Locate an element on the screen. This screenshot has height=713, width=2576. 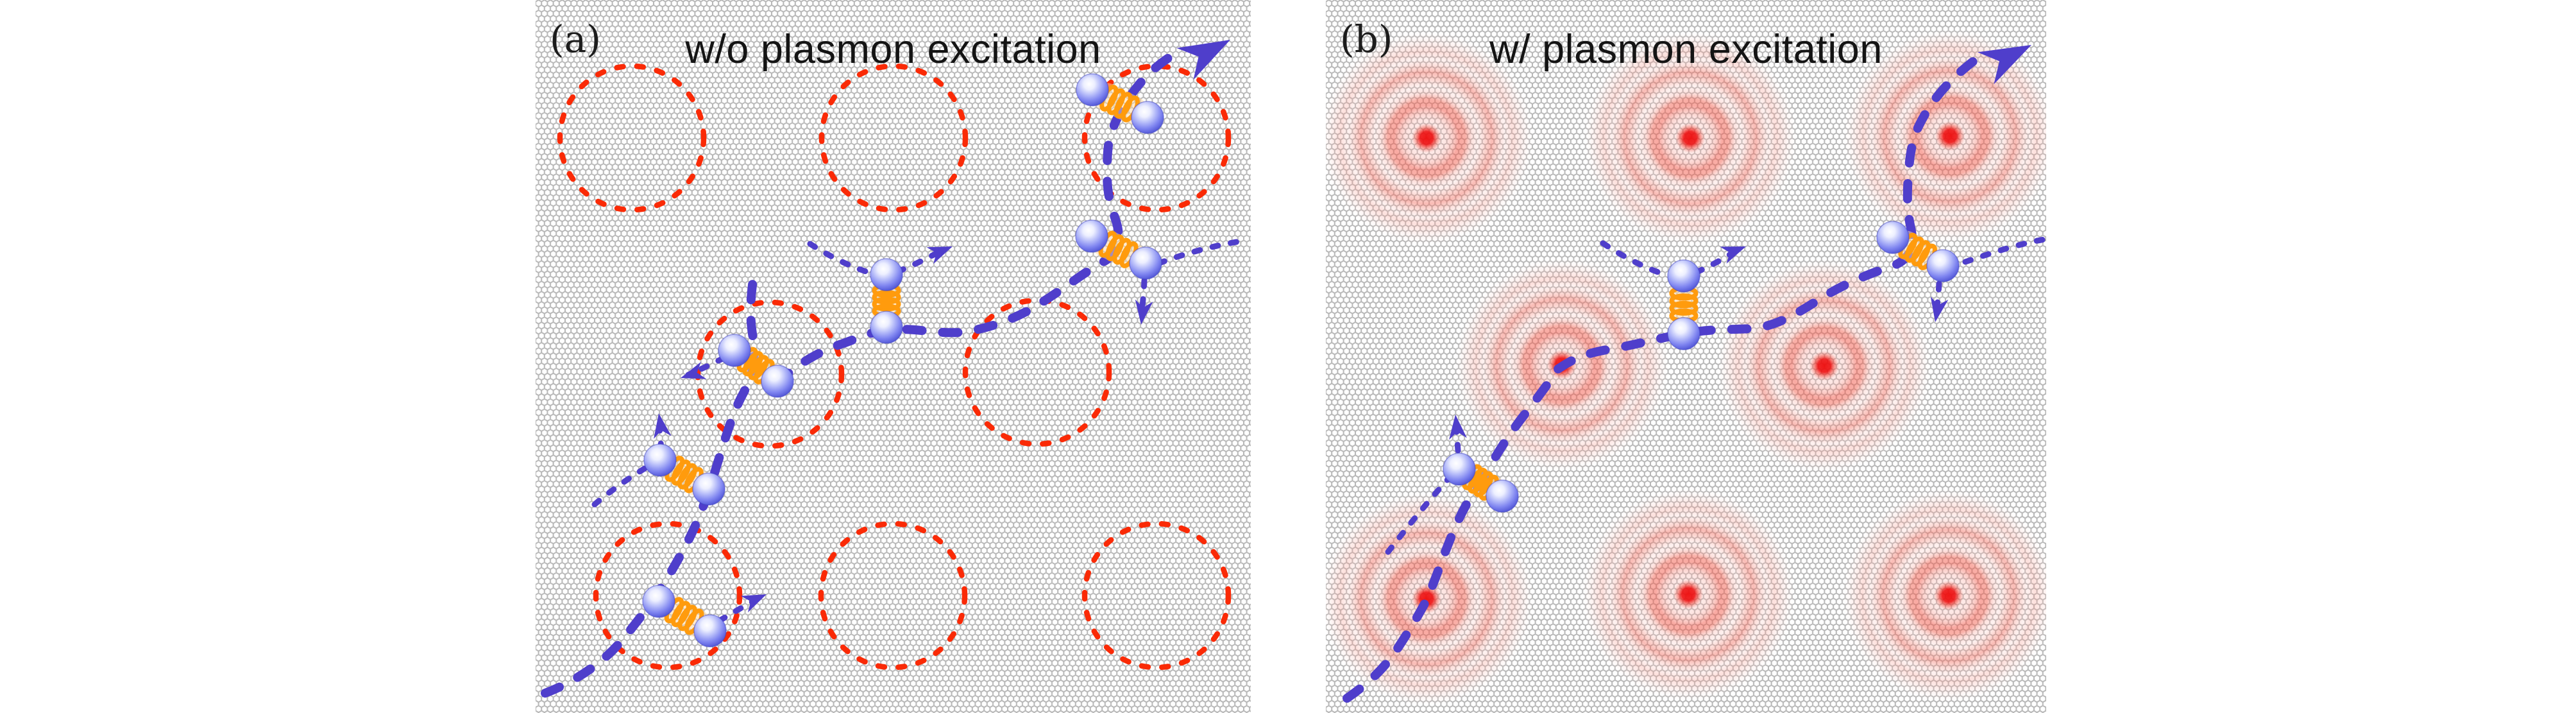
panel-b-title: w/ plasmon excitation is located at coordinates (1686, 49).